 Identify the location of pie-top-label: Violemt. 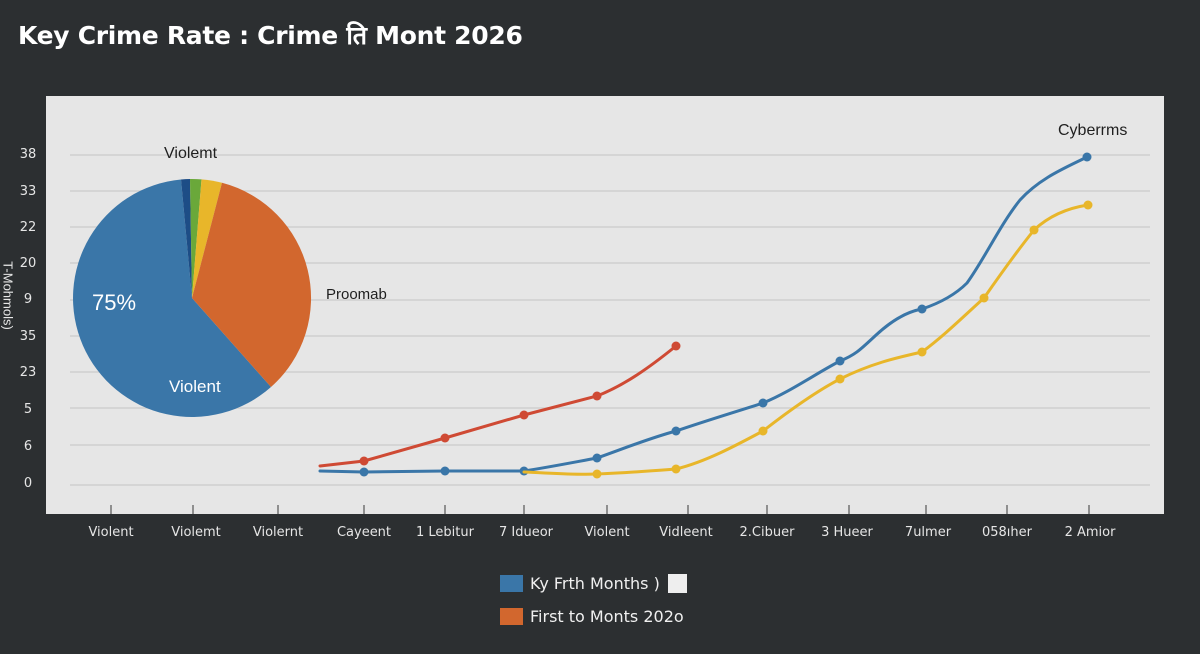
(191, 153).